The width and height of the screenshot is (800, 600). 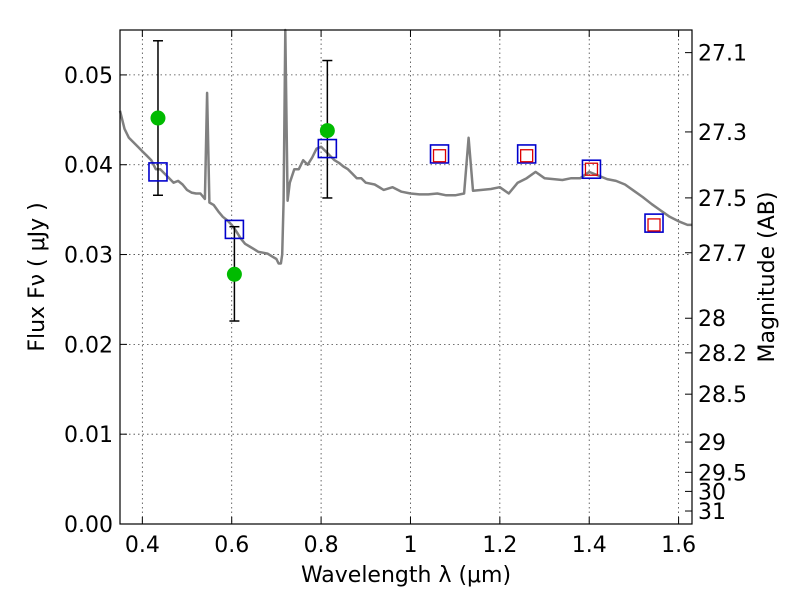 I want to click on y-tick-label: 0.04, so click(x=88, y=166).